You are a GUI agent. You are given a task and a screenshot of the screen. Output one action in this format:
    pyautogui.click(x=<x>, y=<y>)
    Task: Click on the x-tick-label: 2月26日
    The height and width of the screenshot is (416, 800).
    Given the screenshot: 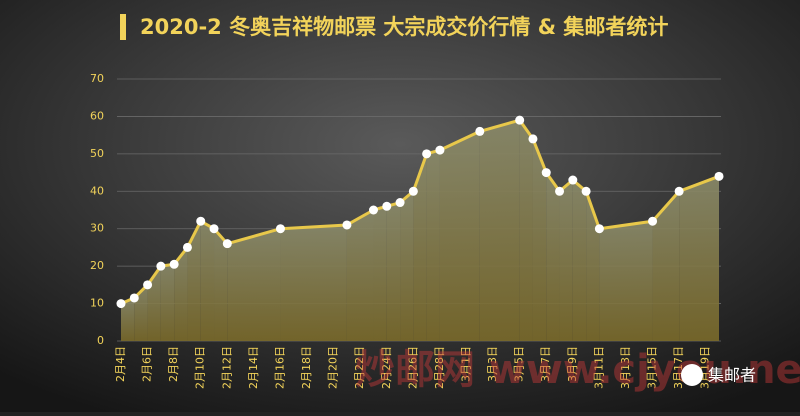 What is the action you would take?
    pyautogui.click(x=412, y=367)
    